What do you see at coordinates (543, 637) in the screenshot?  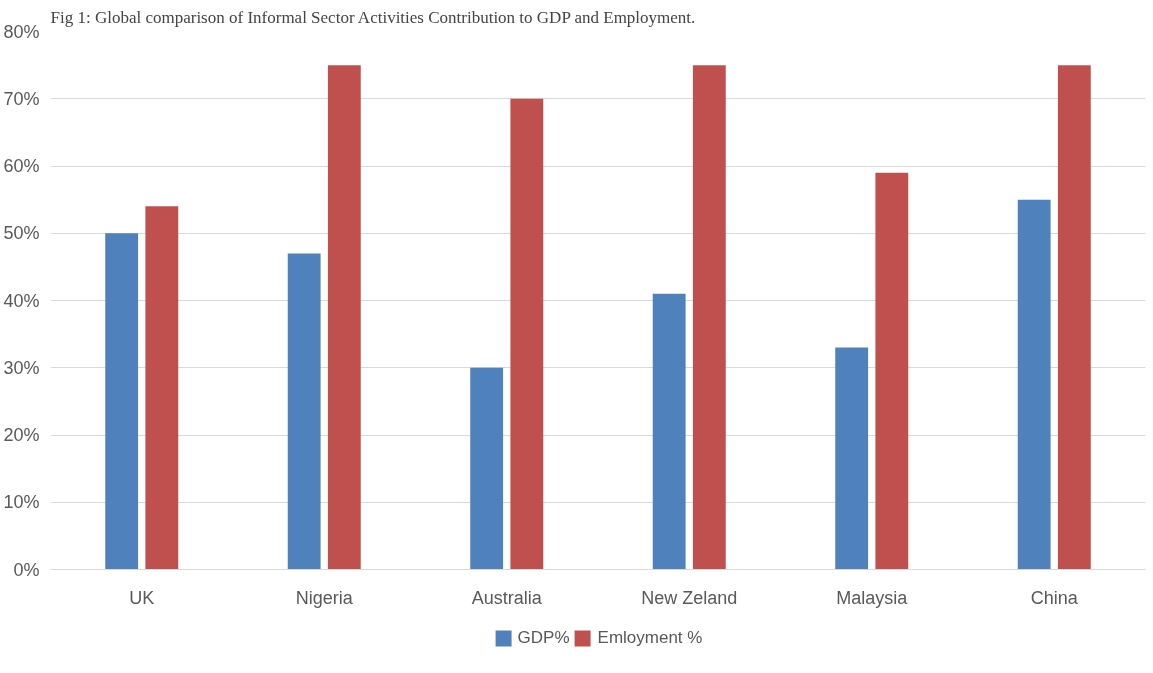 I see `legend-label: GDP%` at bounding box center [543, 637].